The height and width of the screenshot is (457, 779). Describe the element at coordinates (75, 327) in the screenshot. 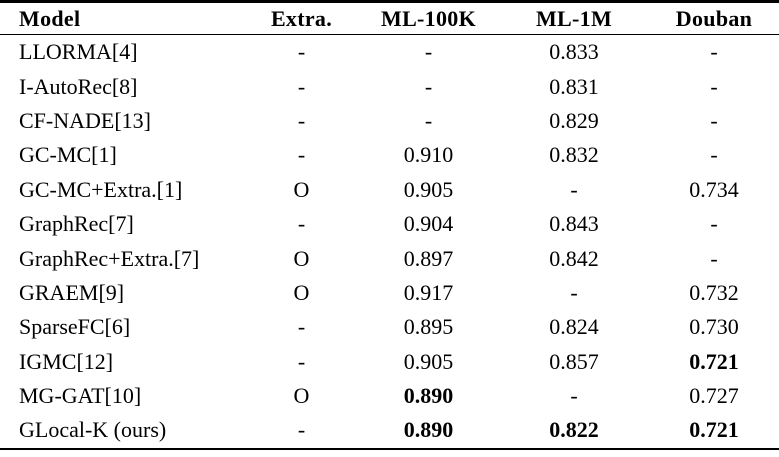

I see `cell-model: SparseFC[6]` at that location.